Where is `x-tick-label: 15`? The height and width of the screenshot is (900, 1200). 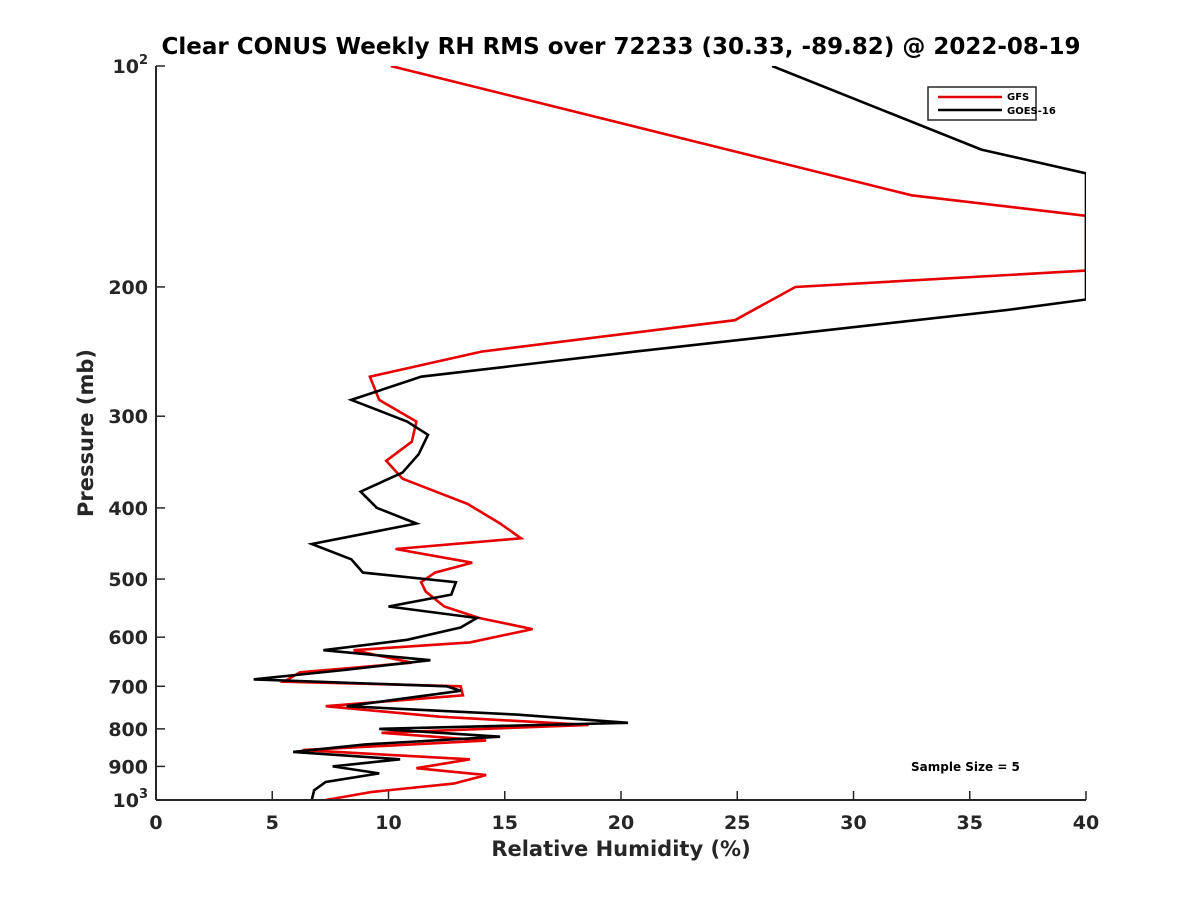
x-tick-label: 15 is located at coordinates (505, 823).